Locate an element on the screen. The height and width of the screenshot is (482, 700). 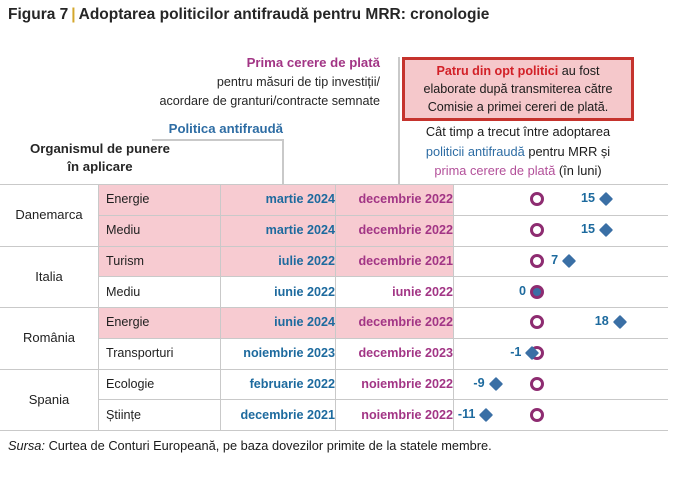
months-label: -9 is located at coordinates (479, 382).